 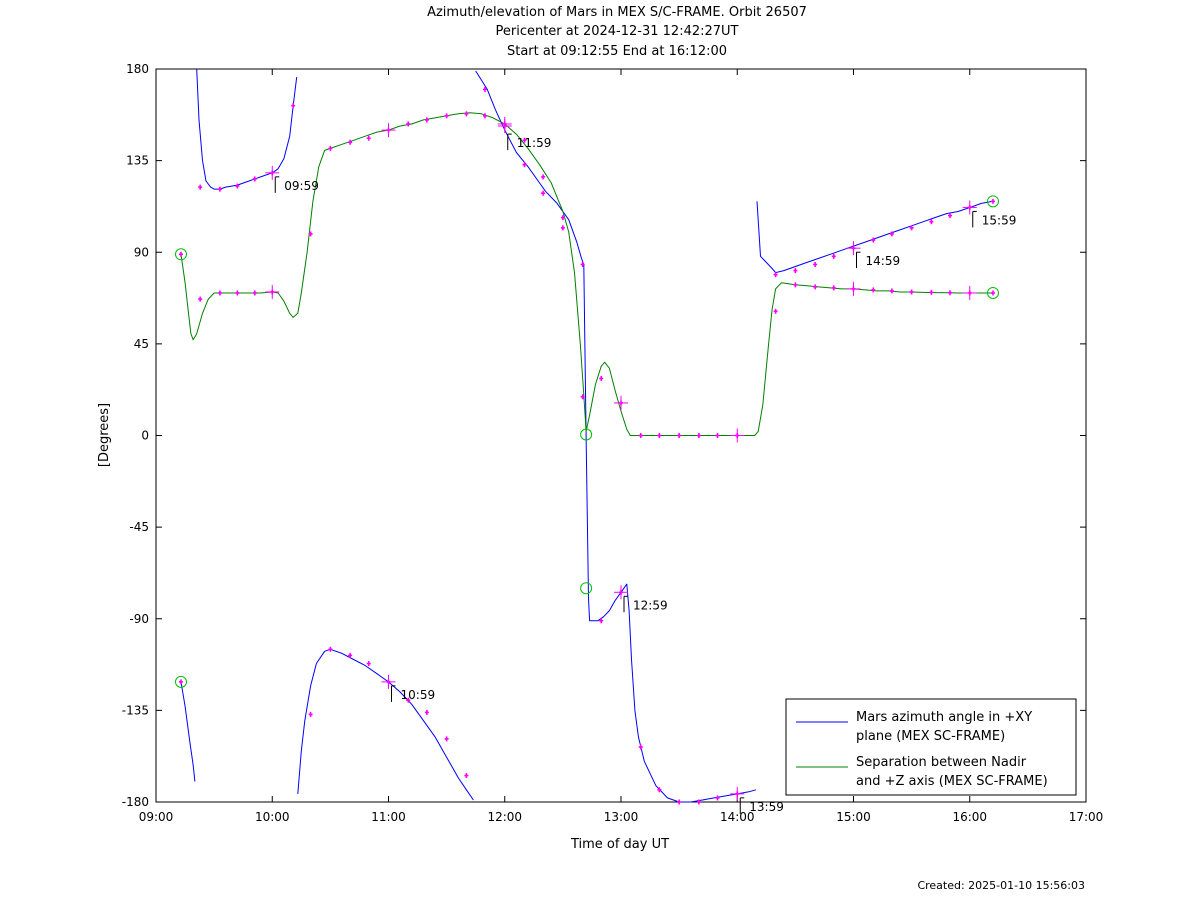 I want to click on annotation-label-4: 13:59, so click(x=766, y=807).